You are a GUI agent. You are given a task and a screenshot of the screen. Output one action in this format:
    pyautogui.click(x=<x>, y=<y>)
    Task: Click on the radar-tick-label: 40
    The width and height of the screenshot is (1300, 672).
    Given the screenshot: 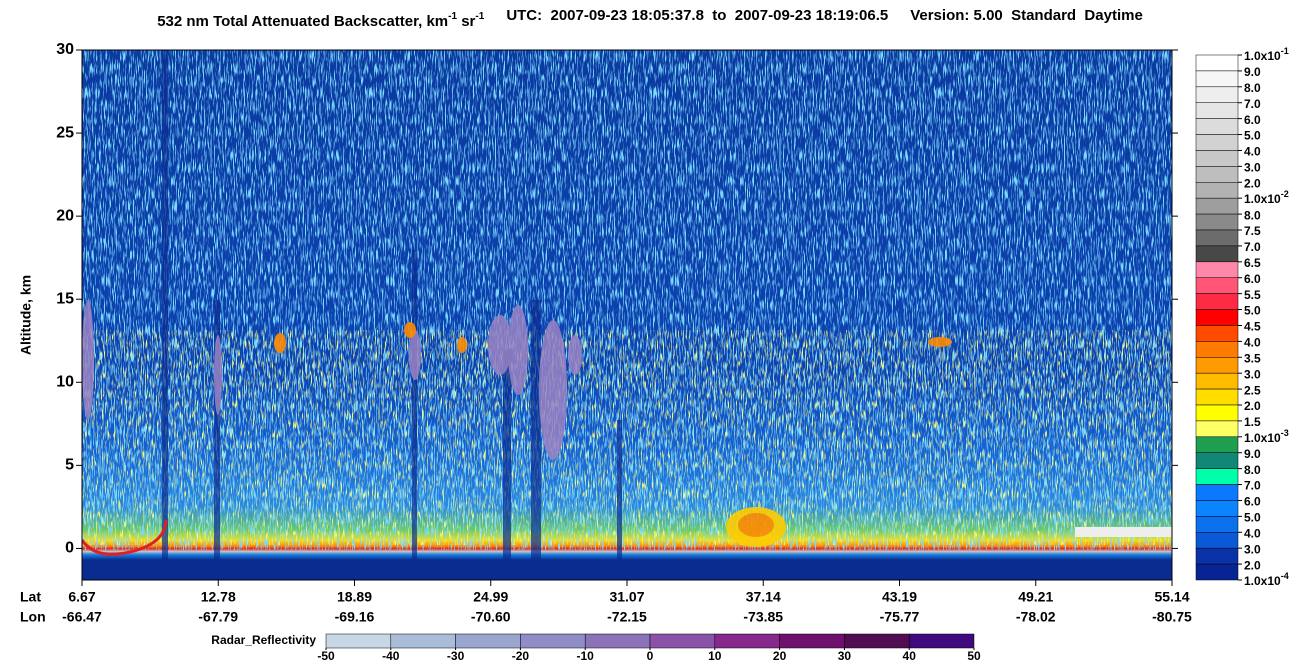 What is the action you would take?
    pyautogui.click(x=910, y=656)
    